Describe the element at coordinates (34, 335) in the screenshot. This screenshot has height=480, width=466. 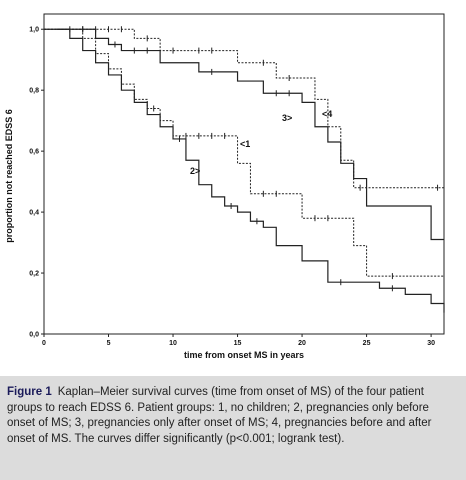
I see `y-tick-label: 0,0` at that location.